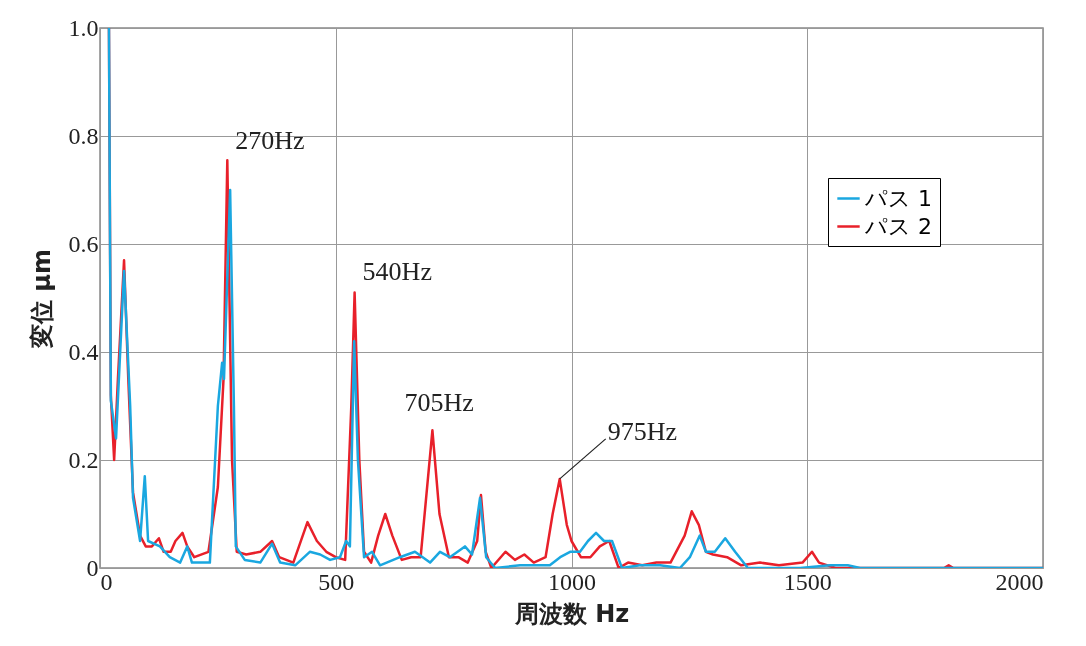  I want to click on annotation: 975Hz, so click(642, 431).